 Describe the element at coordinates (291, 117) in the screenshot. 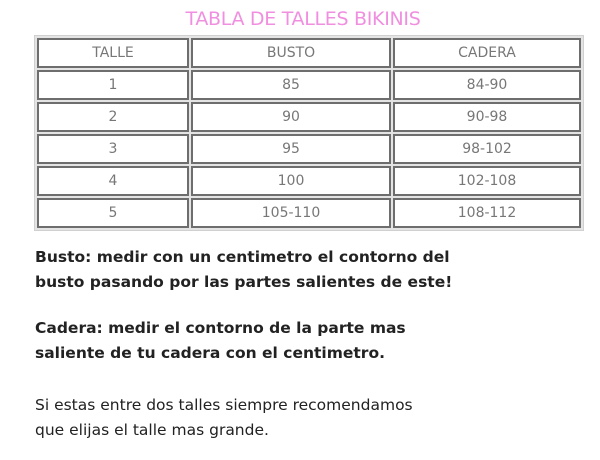

I see `table-cell: 90` at that location.